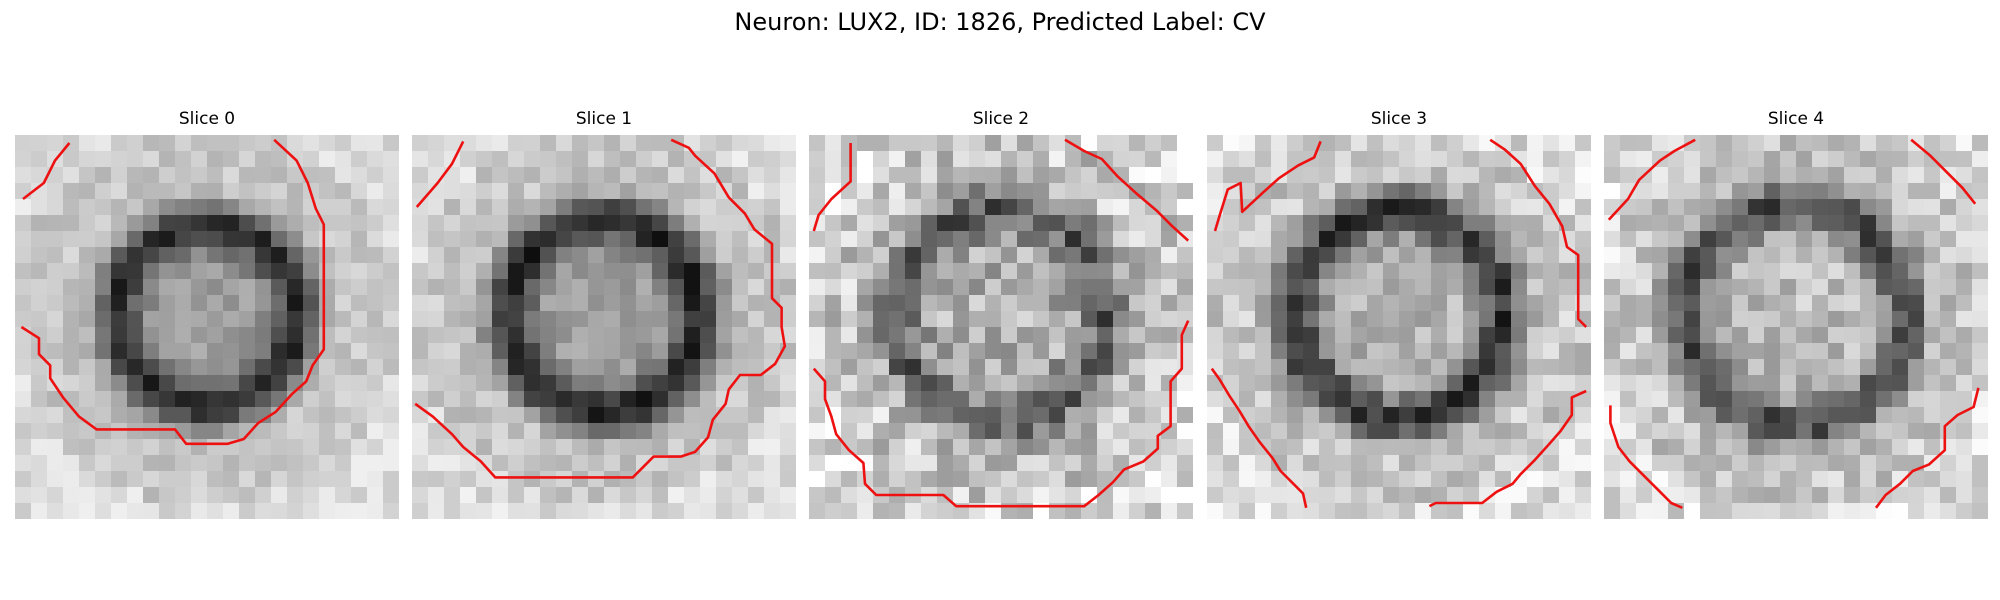 This screenshot has width=2000, height=600. Describe the element at coordinates (1399, 119) in the screenshot. I see `slice-title-3: Slice 3` at that location.